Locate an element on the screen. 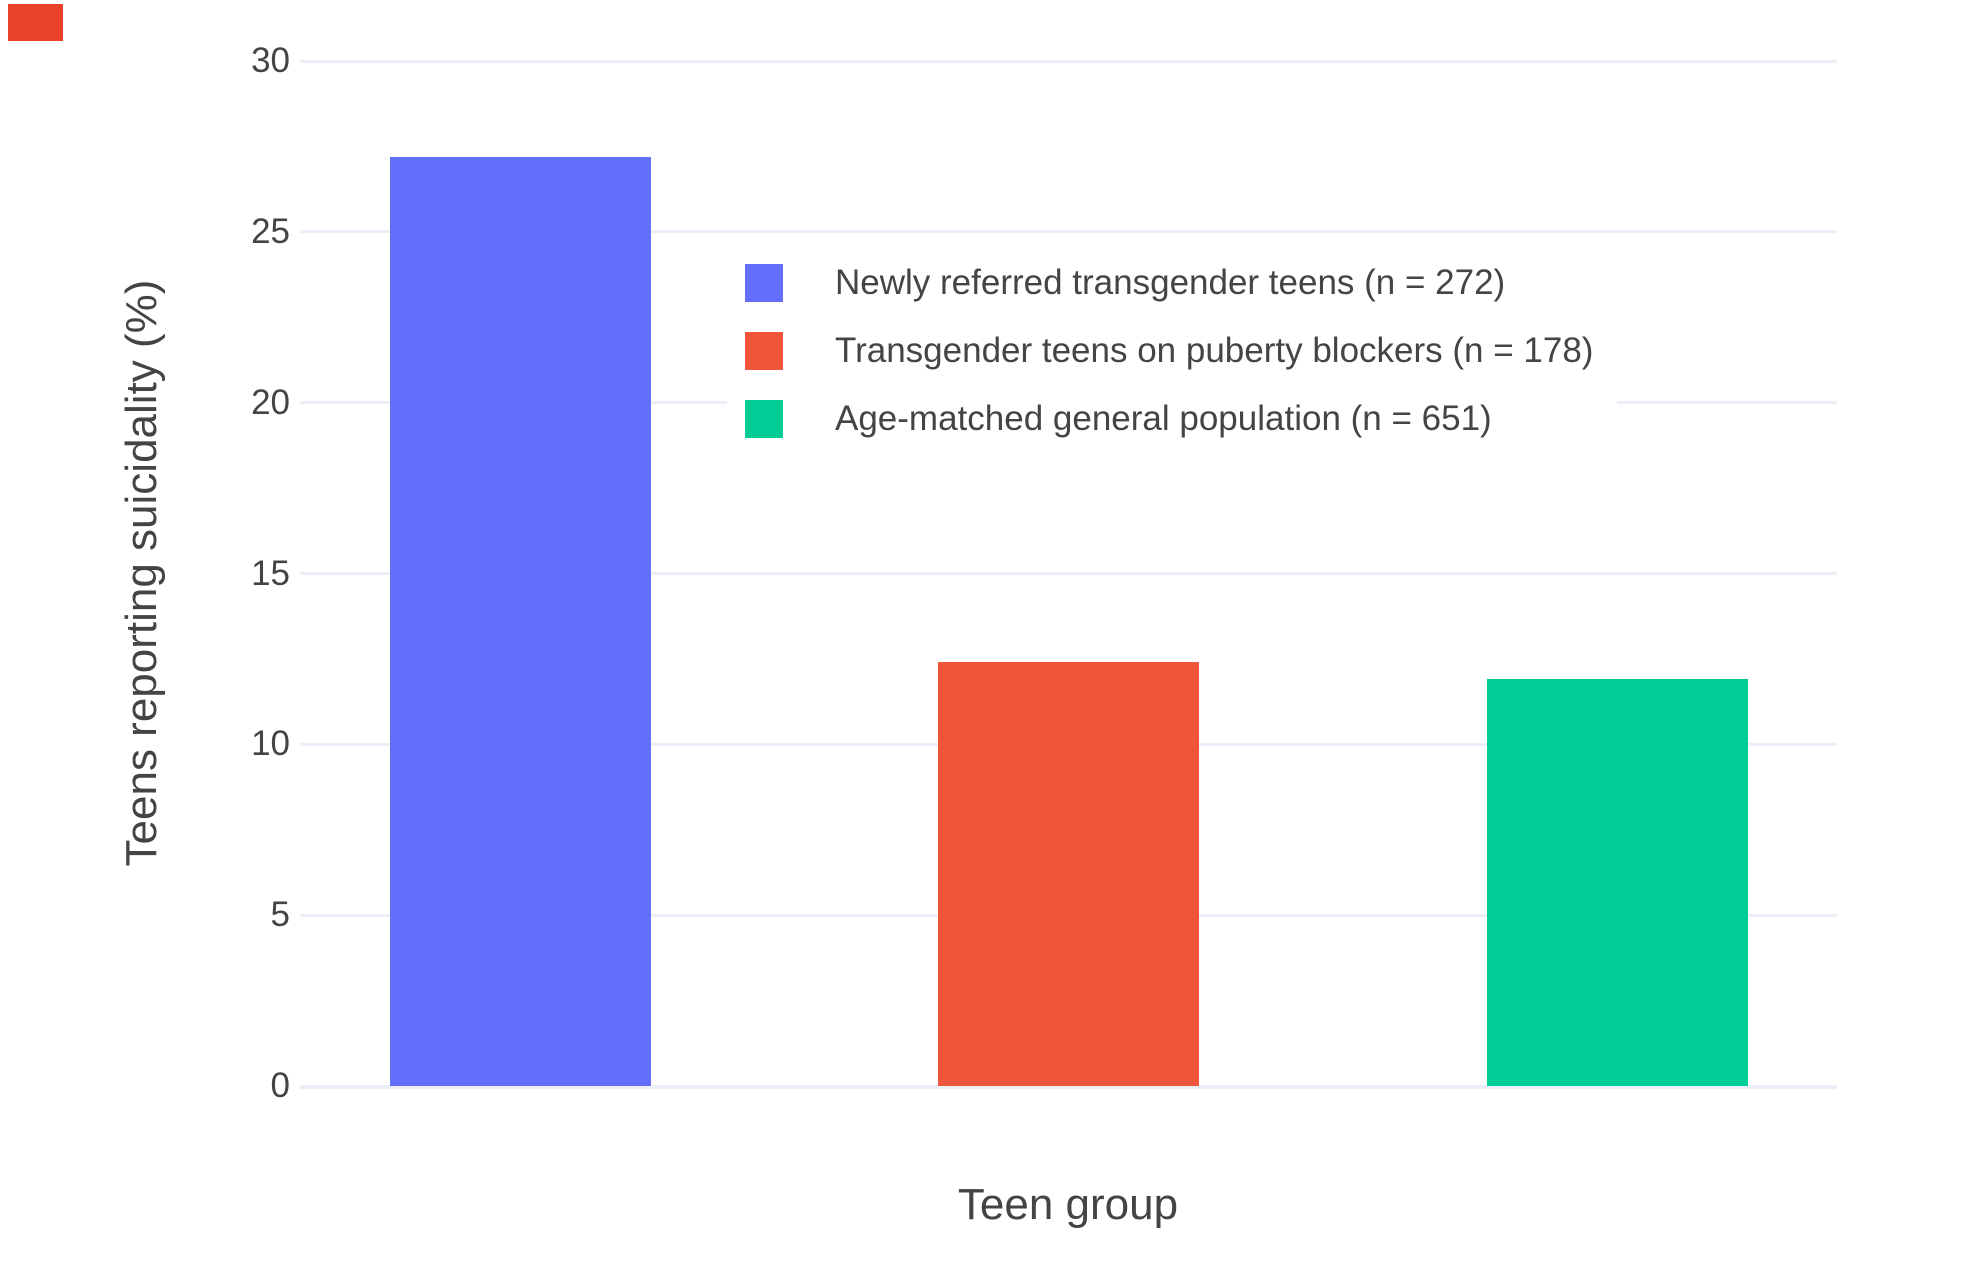 The width and height of the screenshot is (1987, 1269). y-tick-label: 15 is located at coordinates (270, 573).